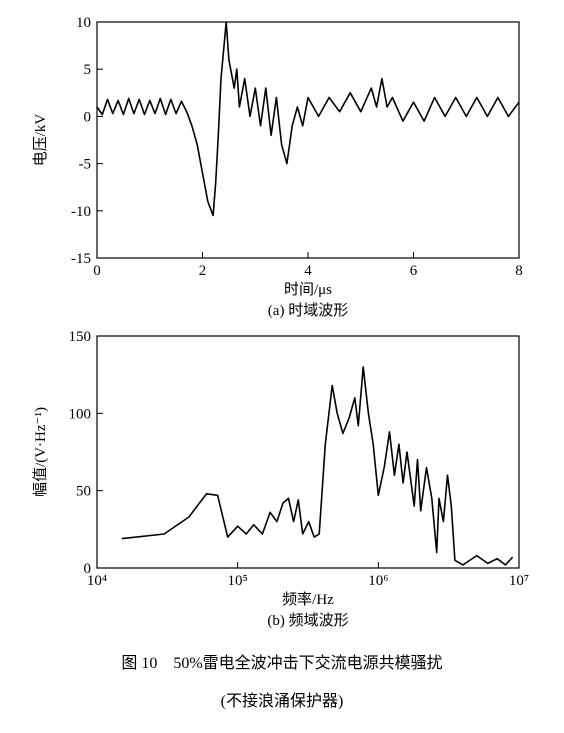 Image resolution: width=564 pixels, height=733 pixels. What do you see at coordinates (97, 581) in the screenshot?
I see `x-tick-label: 10⁴` at bounding box center [97, 581].